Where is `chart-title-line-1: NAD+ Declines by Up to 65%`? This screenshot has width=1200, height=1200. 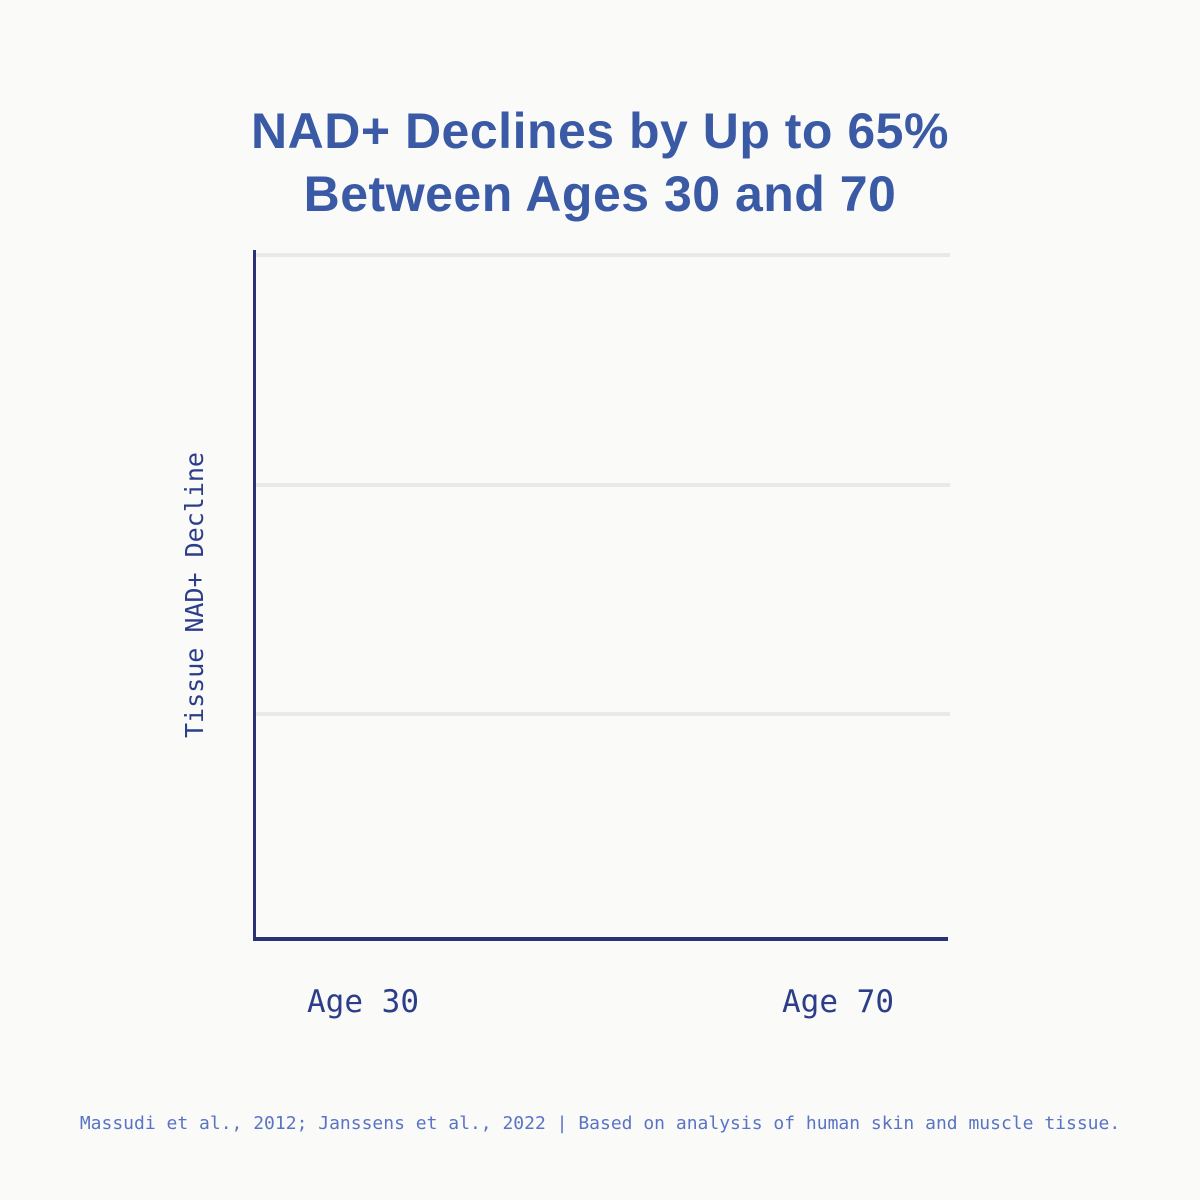
chart-title-line-1: NAD+ Declines by Up to 65% is located at coordinates (600, 131).